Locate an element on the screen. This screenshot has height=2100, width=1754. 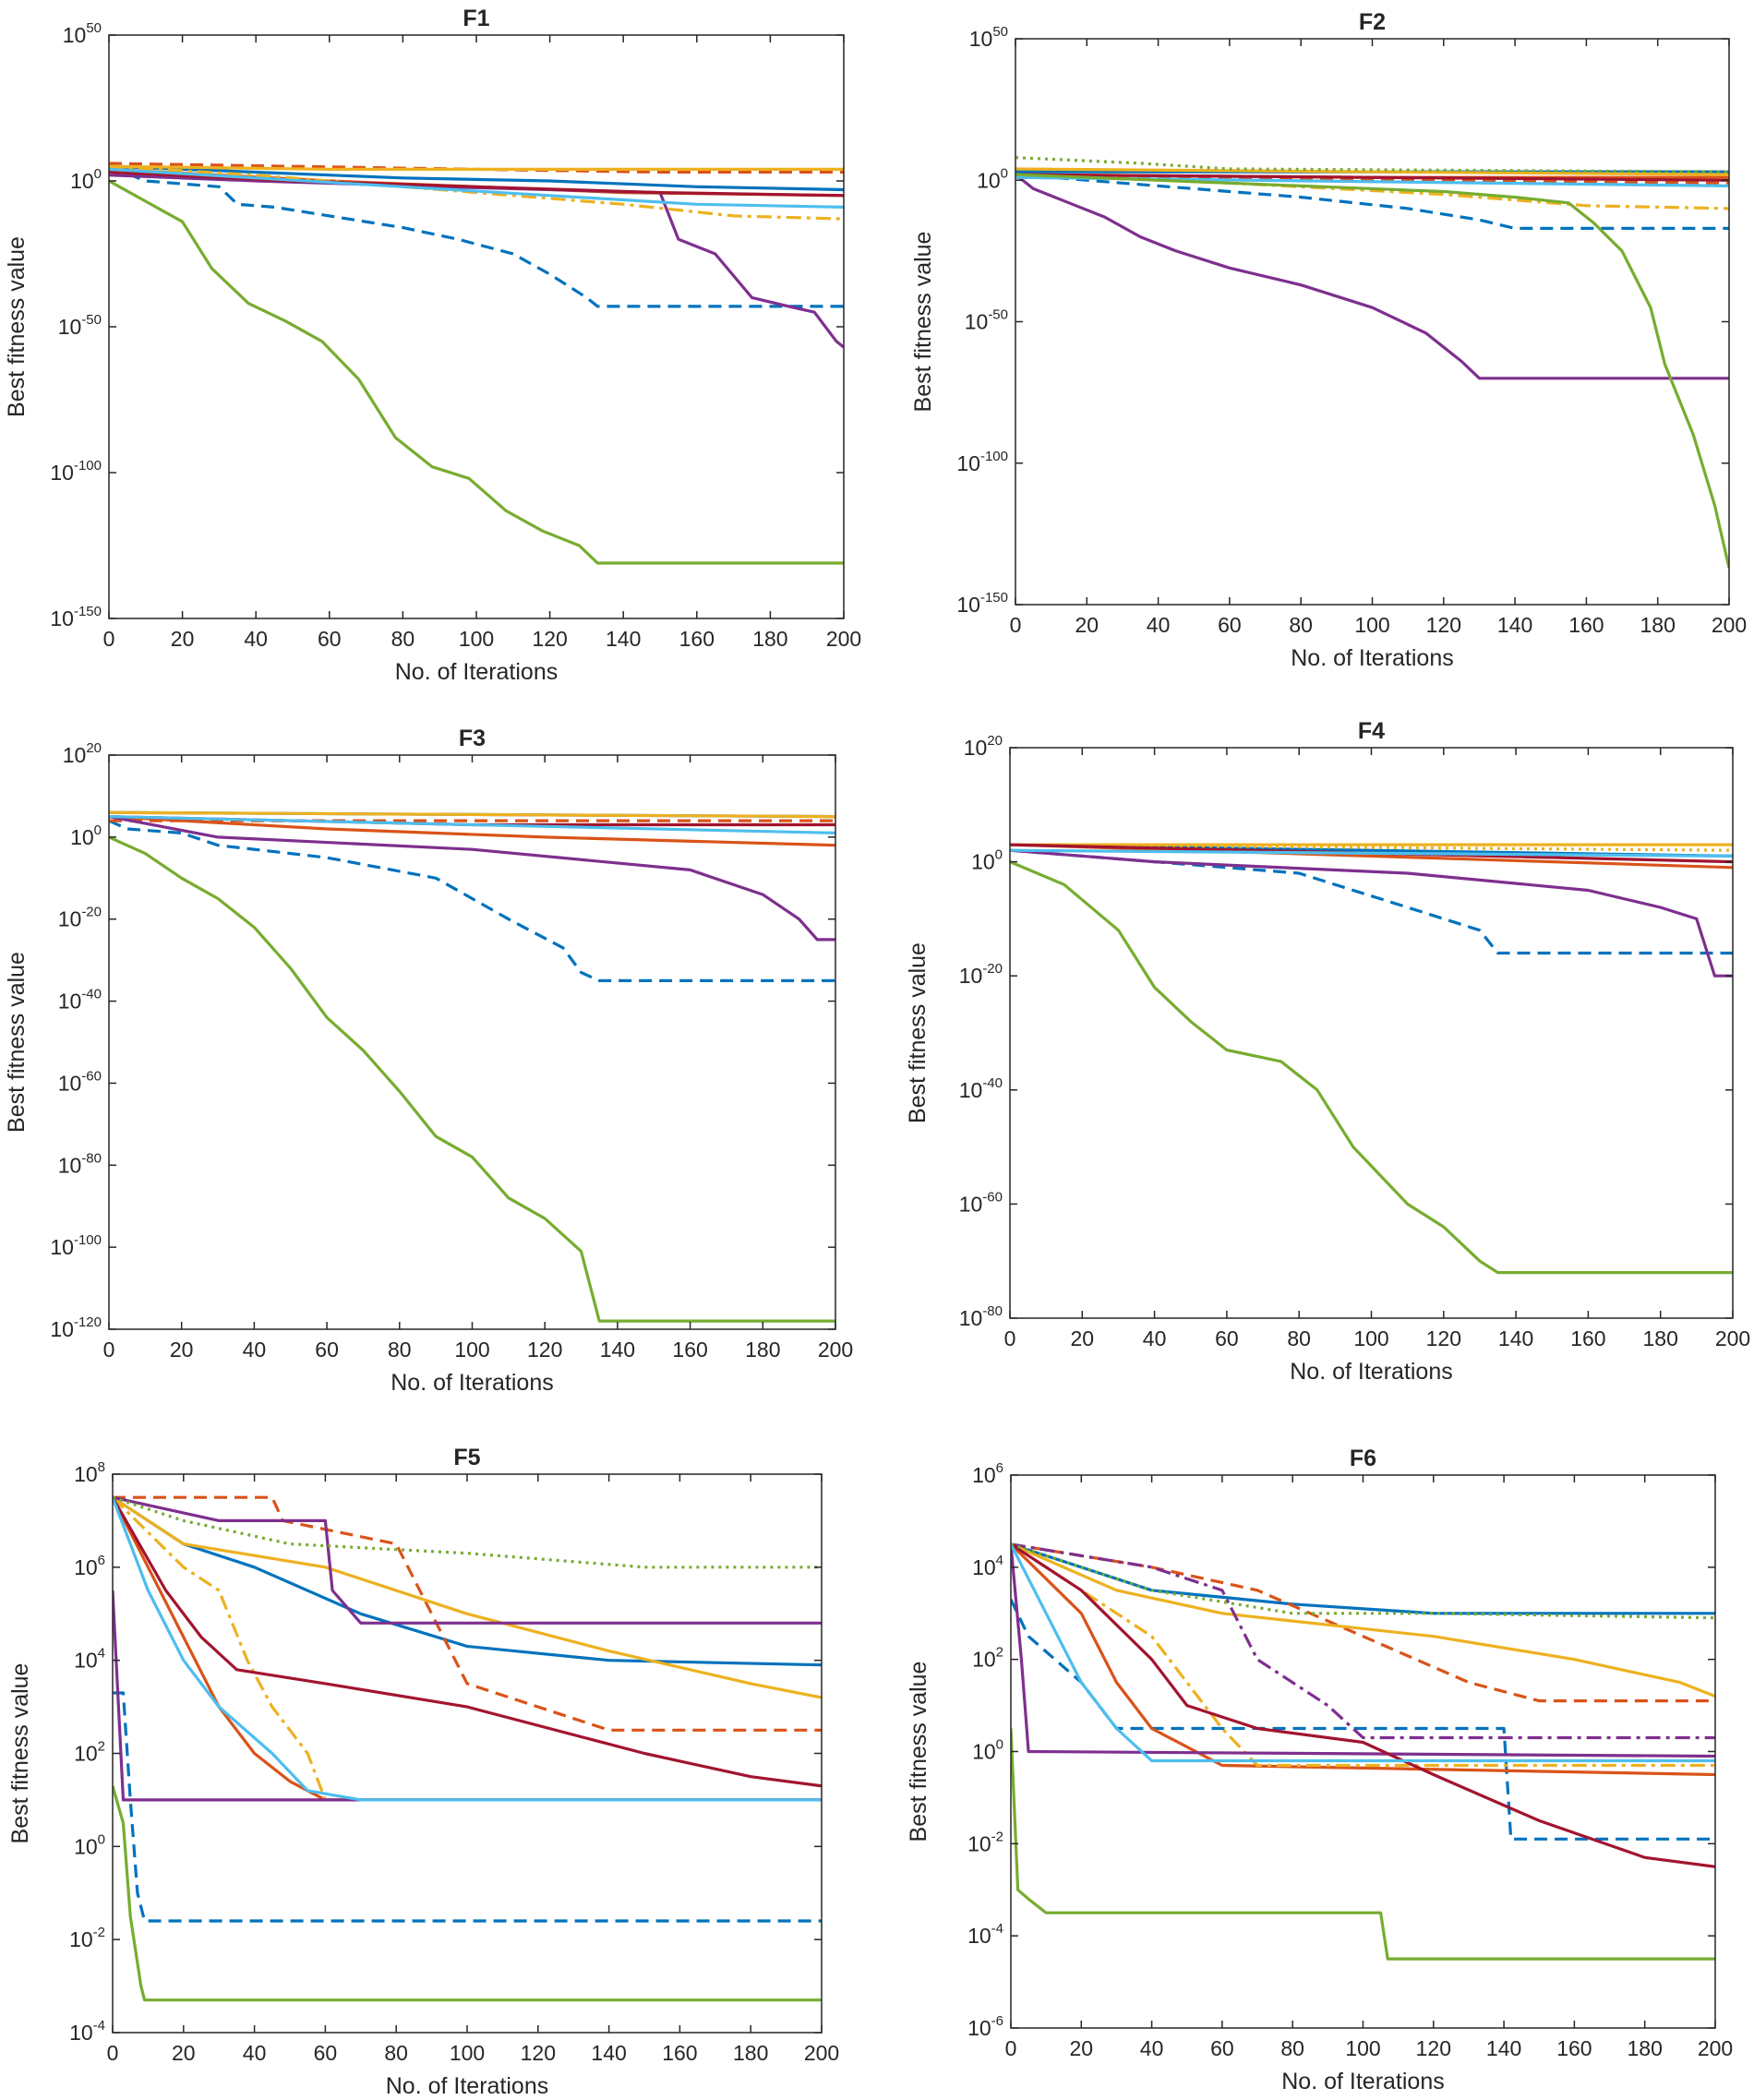
plot-area is located at coordinates (467, 1753).